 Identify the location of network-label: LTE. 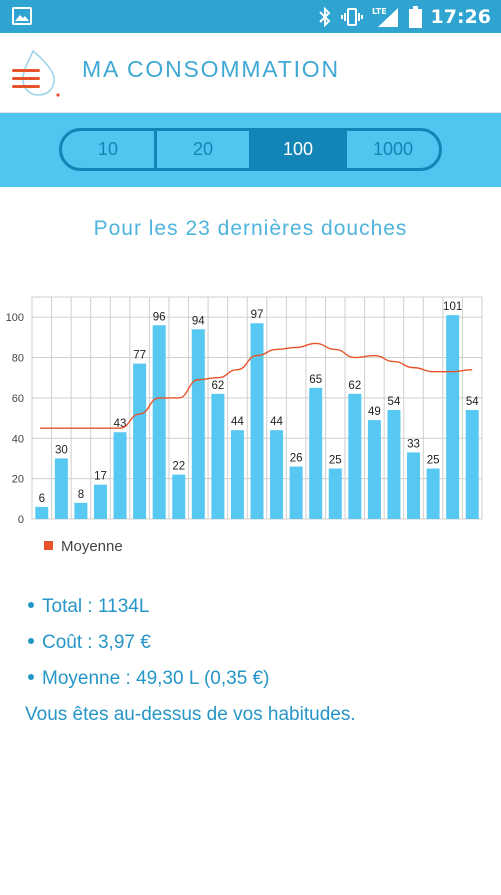
(379, 11).